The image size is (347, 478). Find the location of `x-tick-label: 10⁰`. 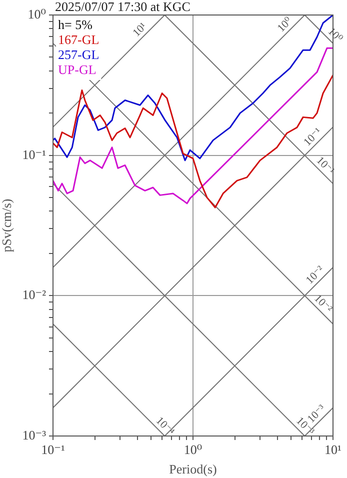

x-tick-label: 10⁰ is located at coordinates (193, 450).